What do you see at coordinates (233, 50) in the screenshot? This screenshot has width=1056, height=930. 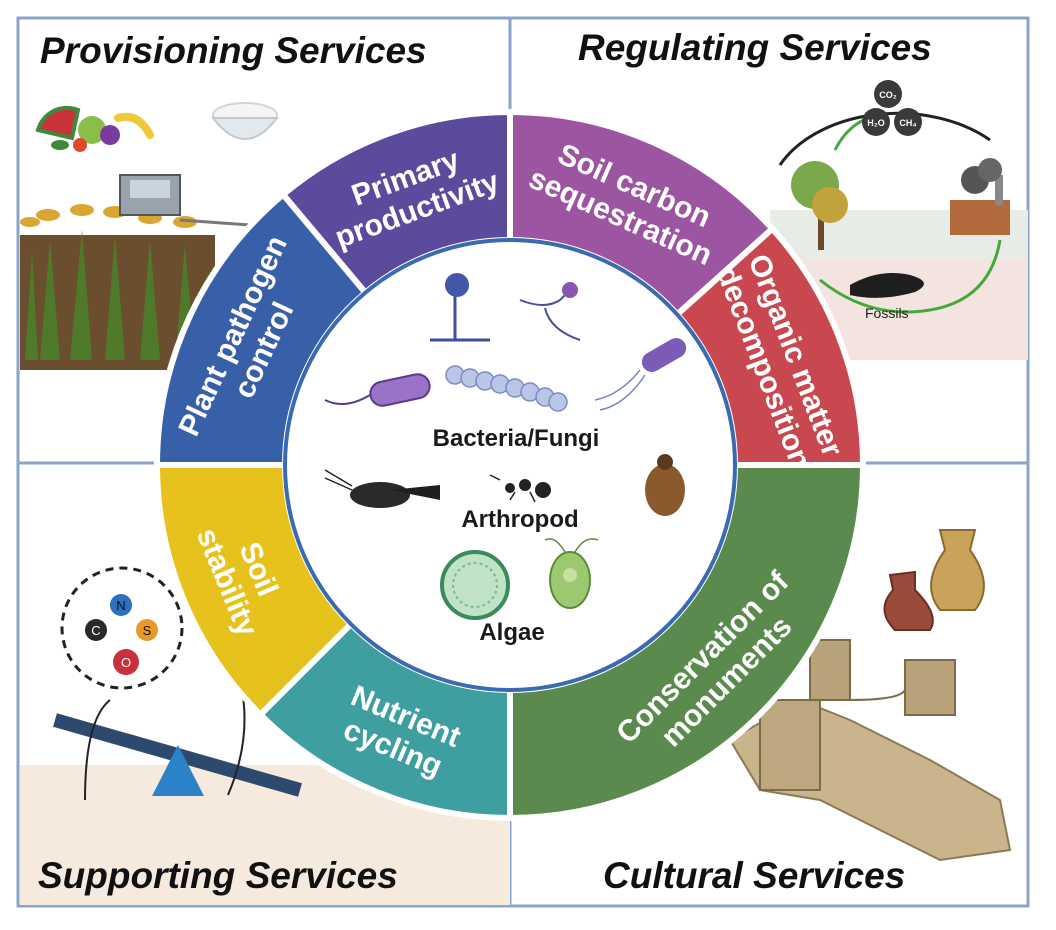 I see `provisioning-services-title: Provisioning Services` at bounding box center [233, 50].